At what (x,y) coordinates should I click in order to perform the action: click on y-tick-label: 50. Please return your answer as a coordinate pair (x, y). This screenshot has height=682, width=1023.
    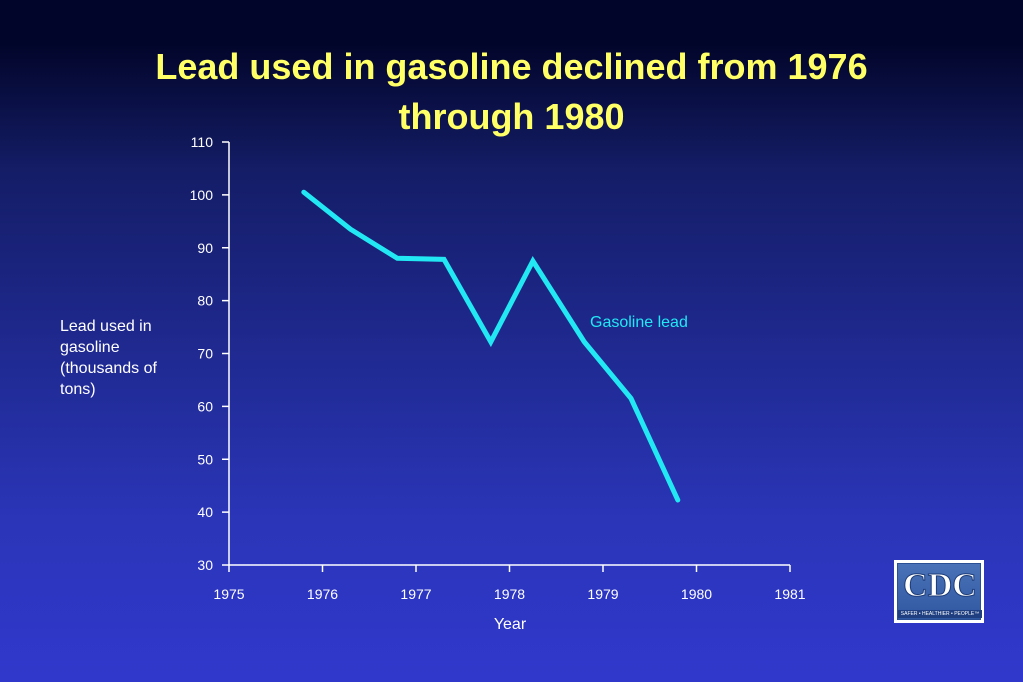
    Looking at the image, I should click on (205, 459).